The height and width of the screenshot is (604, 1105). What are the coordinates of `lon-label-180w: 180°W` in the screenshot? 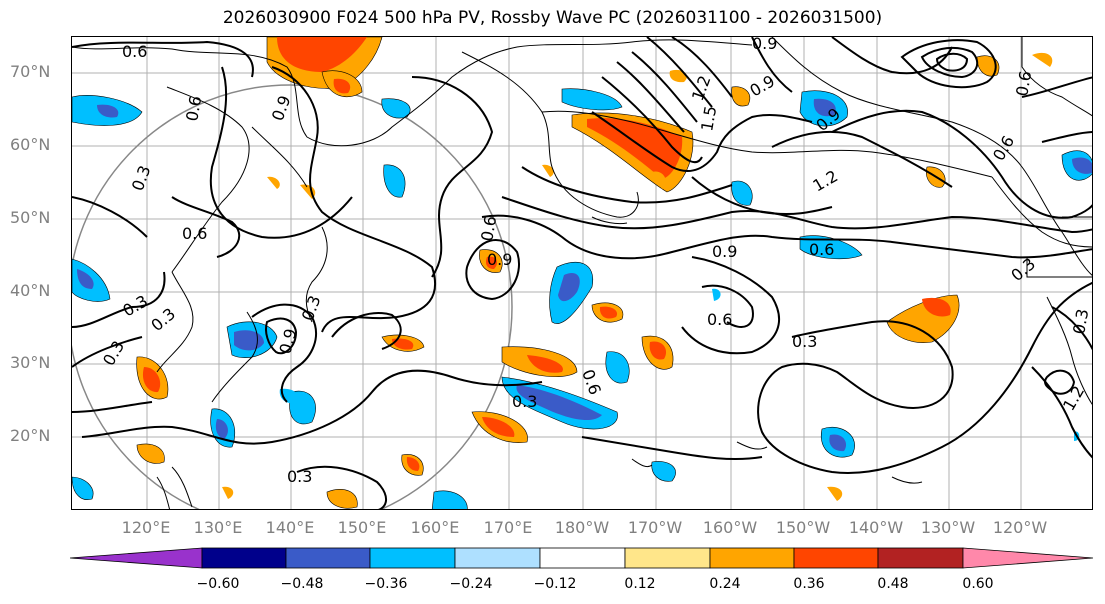 It's located at (582, 527).